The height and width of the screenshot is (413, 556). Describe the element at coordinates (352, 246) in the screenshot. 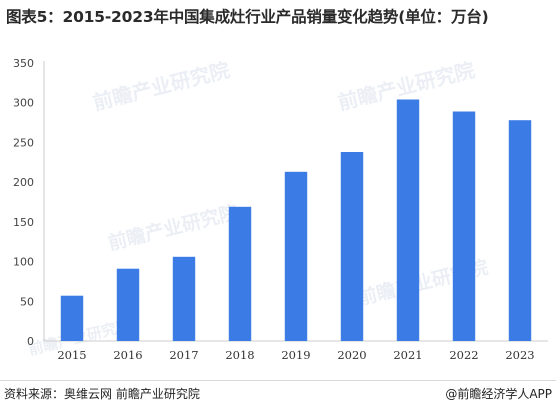

I see `bar-2020` at that location.